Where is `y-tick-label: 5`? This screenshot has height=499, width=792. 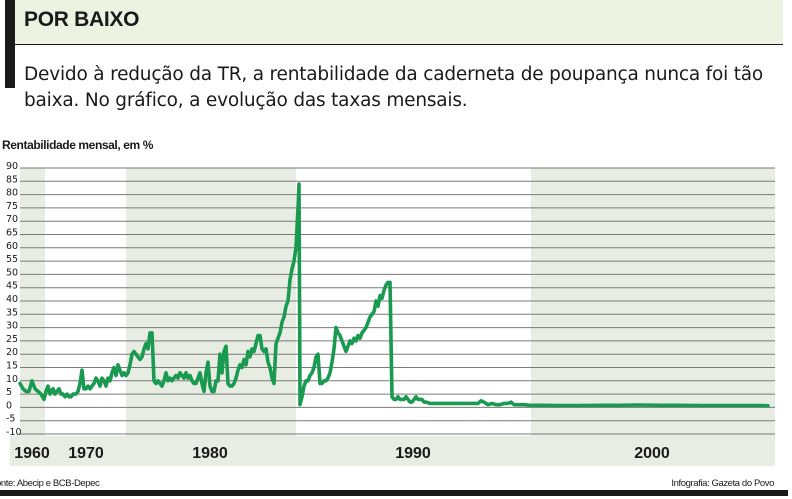 y-tick-label: 5 is located at coordinates (9, 392).